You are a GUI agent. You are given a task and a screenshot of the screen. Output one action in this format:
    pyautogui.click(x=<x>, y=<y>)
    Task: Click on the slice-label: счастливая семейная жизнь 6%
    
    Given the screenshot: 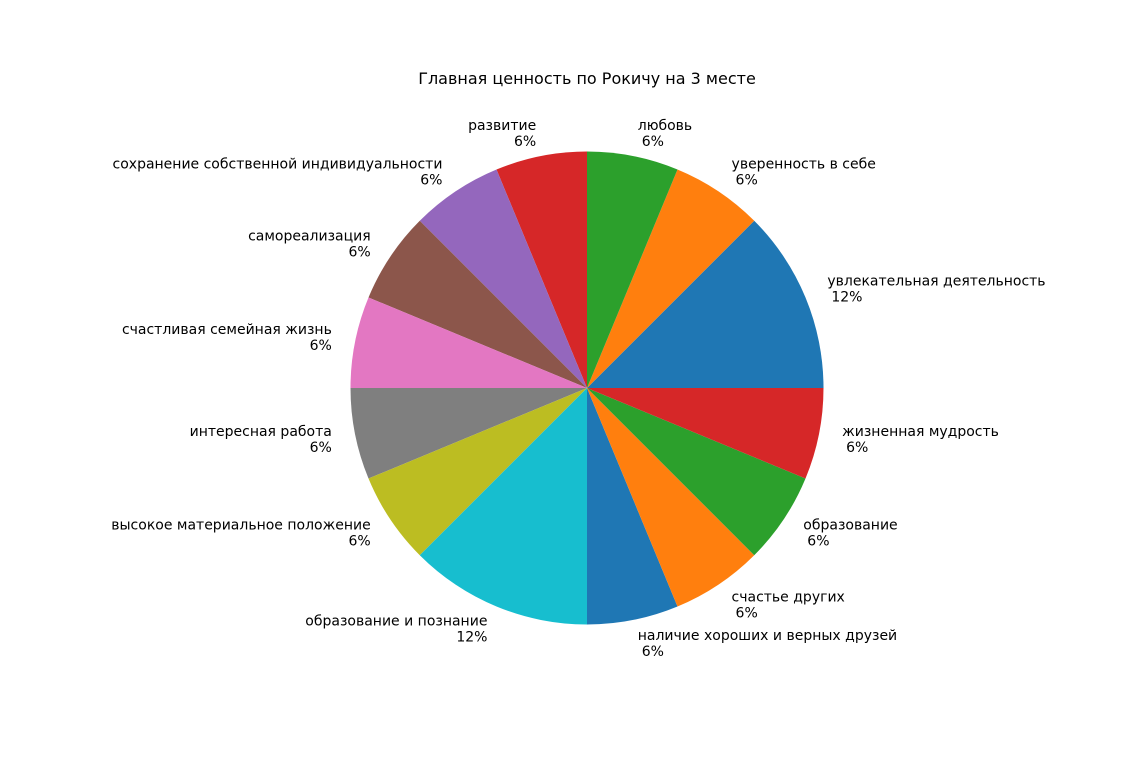 What is the action you would take?
    pyautogui.click(x=227, y=338)
    